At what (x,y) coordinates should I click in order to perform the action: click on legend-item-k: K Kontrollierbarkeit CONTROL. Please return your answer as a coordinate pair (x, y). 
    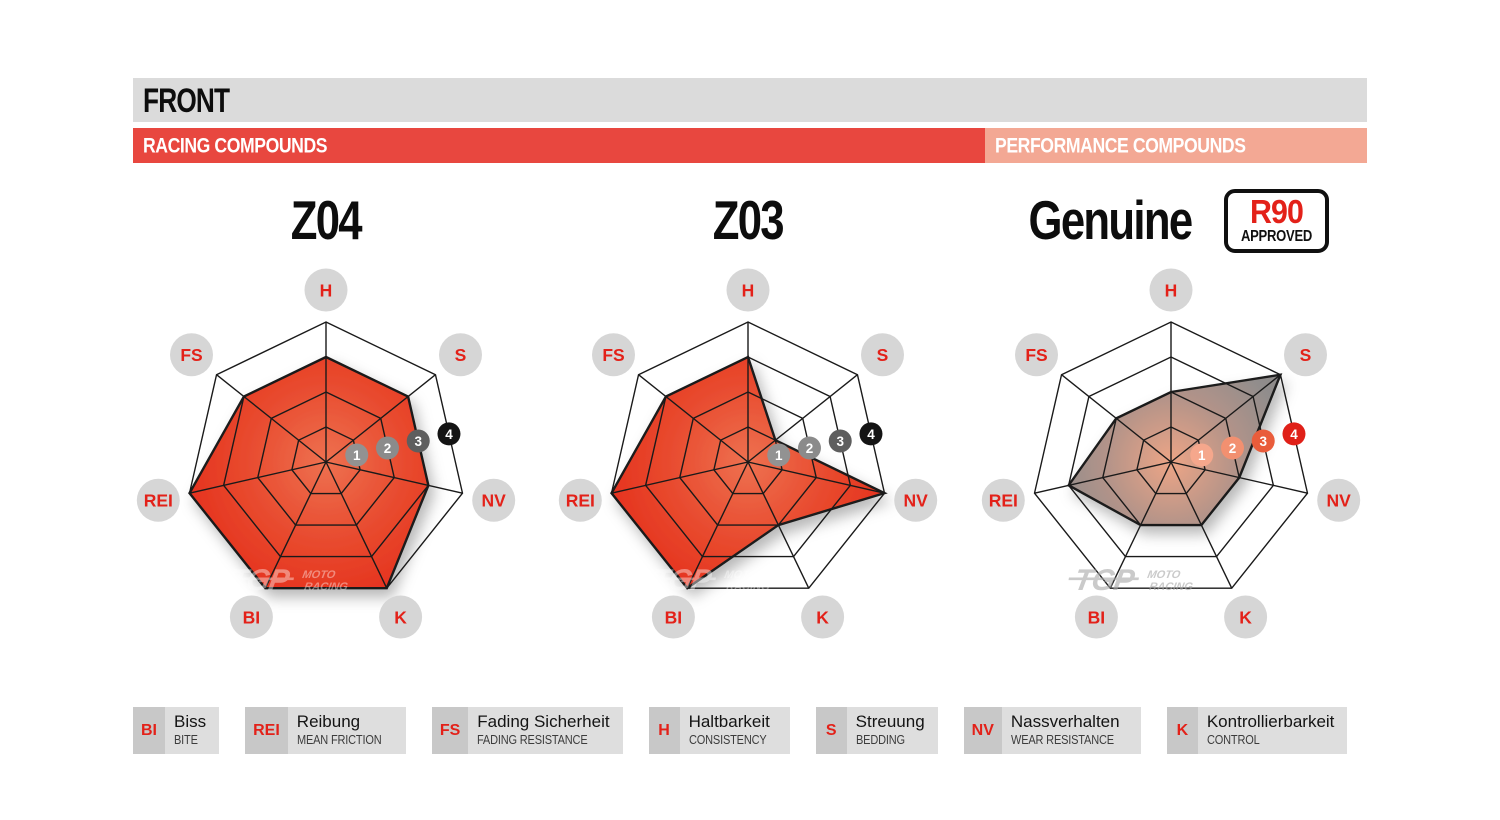
    Looking at the image, I should click on (1257, 730).